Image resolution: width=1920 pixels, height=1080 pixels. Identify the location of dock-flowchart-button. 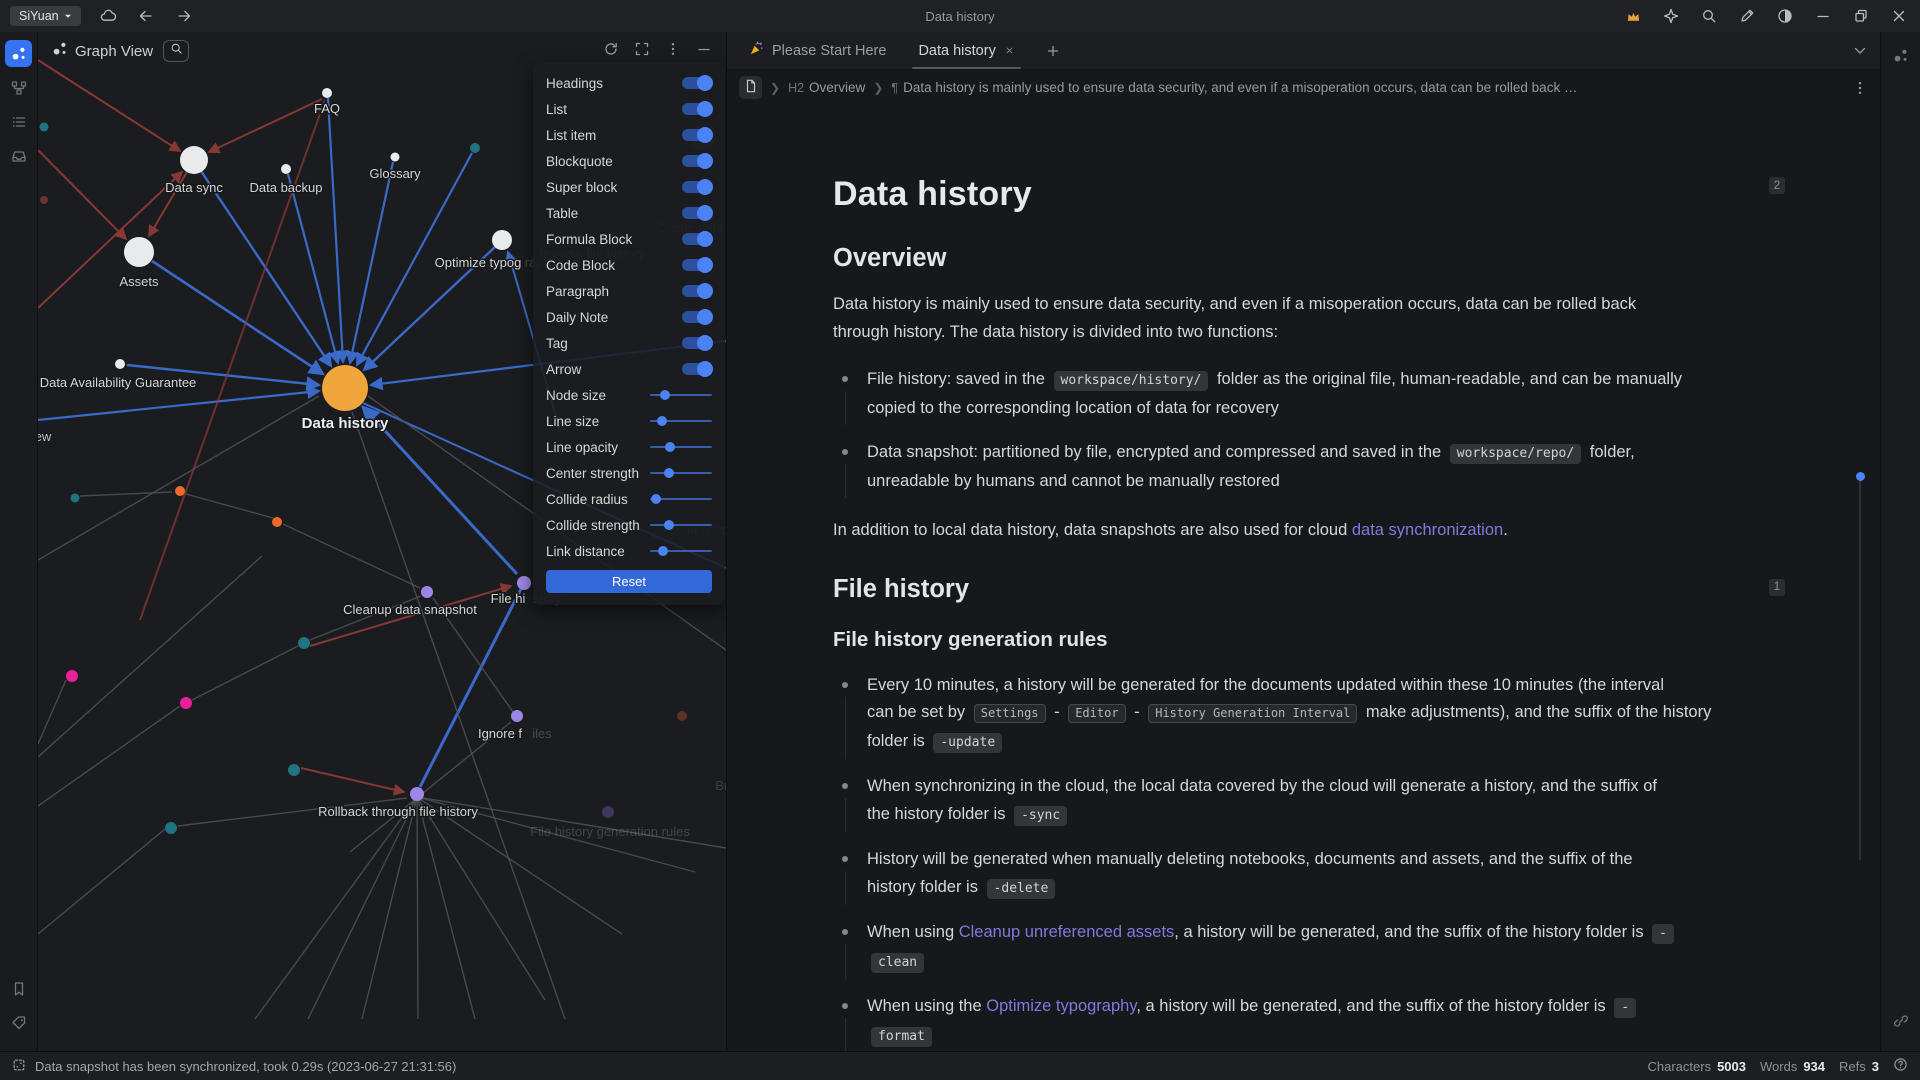
(18, 87).